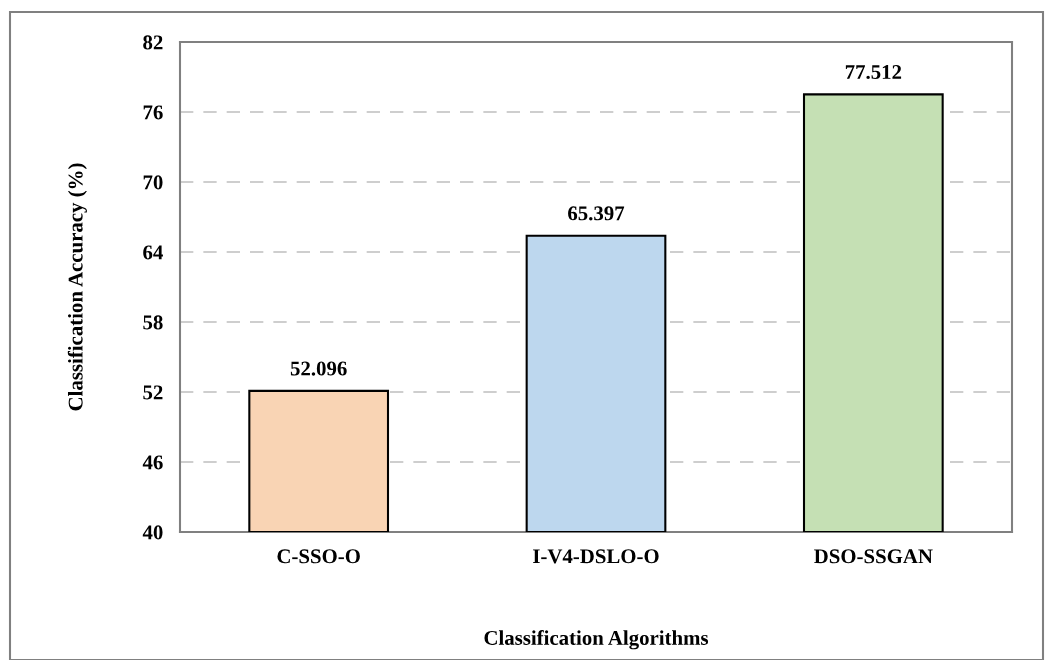  Describe the element at coordinates (153, 182) in the screenshot. I see `y-tick-label: 70` at that location.